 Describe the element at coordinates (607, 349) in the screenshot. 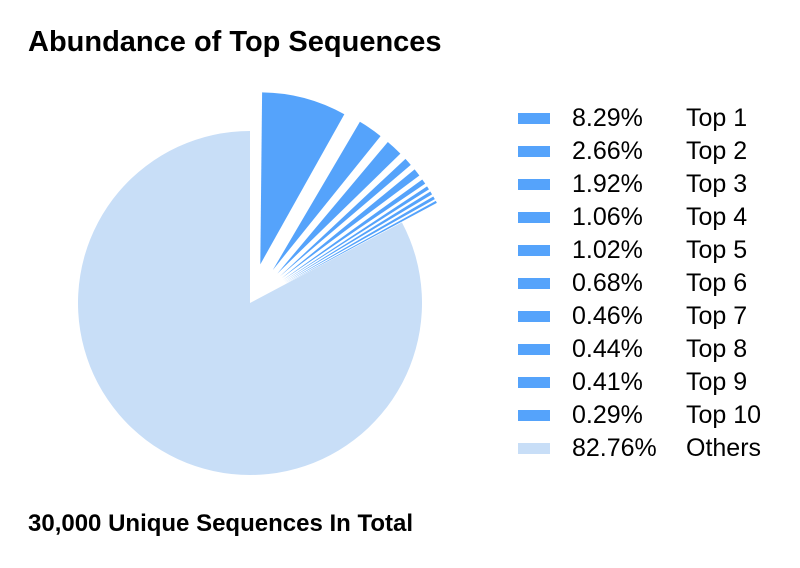

I see `legend-value: 0.44%` at that location.